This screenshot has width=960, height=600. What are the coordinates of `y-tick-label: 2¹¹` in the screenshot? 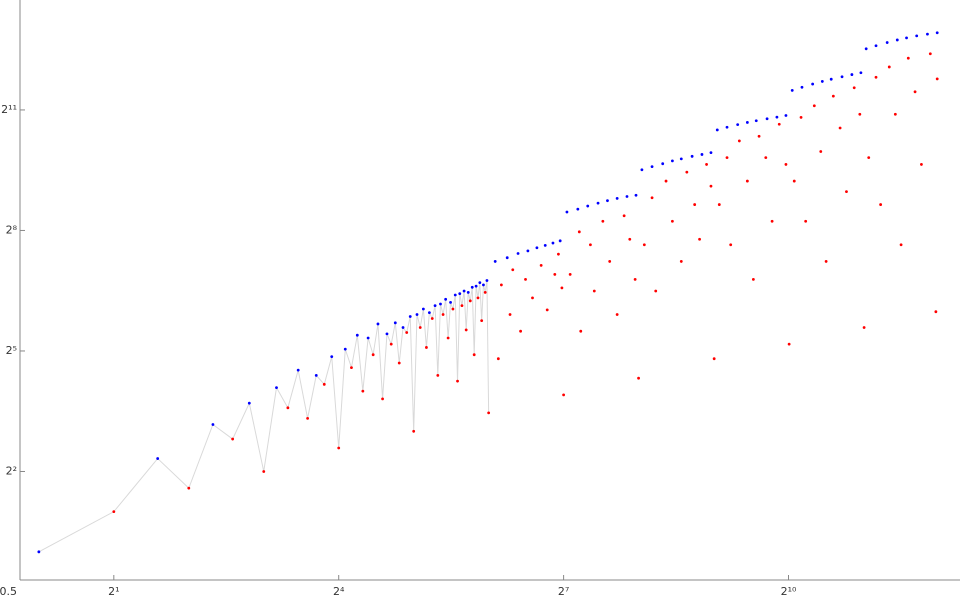 It's located at (9, 109).